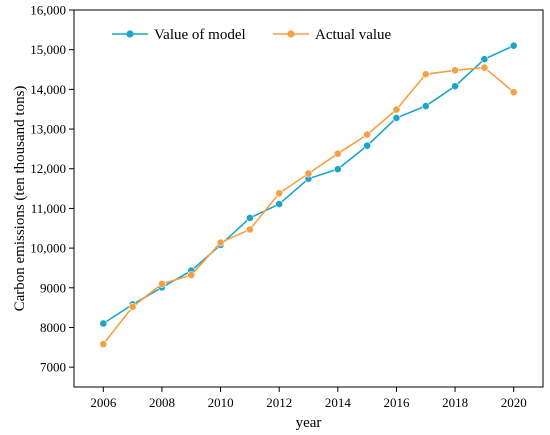 The width and height of the screenshot is (550, 435). What do you see at coordinates (53, 367) in the screenshot?
I see `y-tick-label: 7000` at bounding box center [53, 367].